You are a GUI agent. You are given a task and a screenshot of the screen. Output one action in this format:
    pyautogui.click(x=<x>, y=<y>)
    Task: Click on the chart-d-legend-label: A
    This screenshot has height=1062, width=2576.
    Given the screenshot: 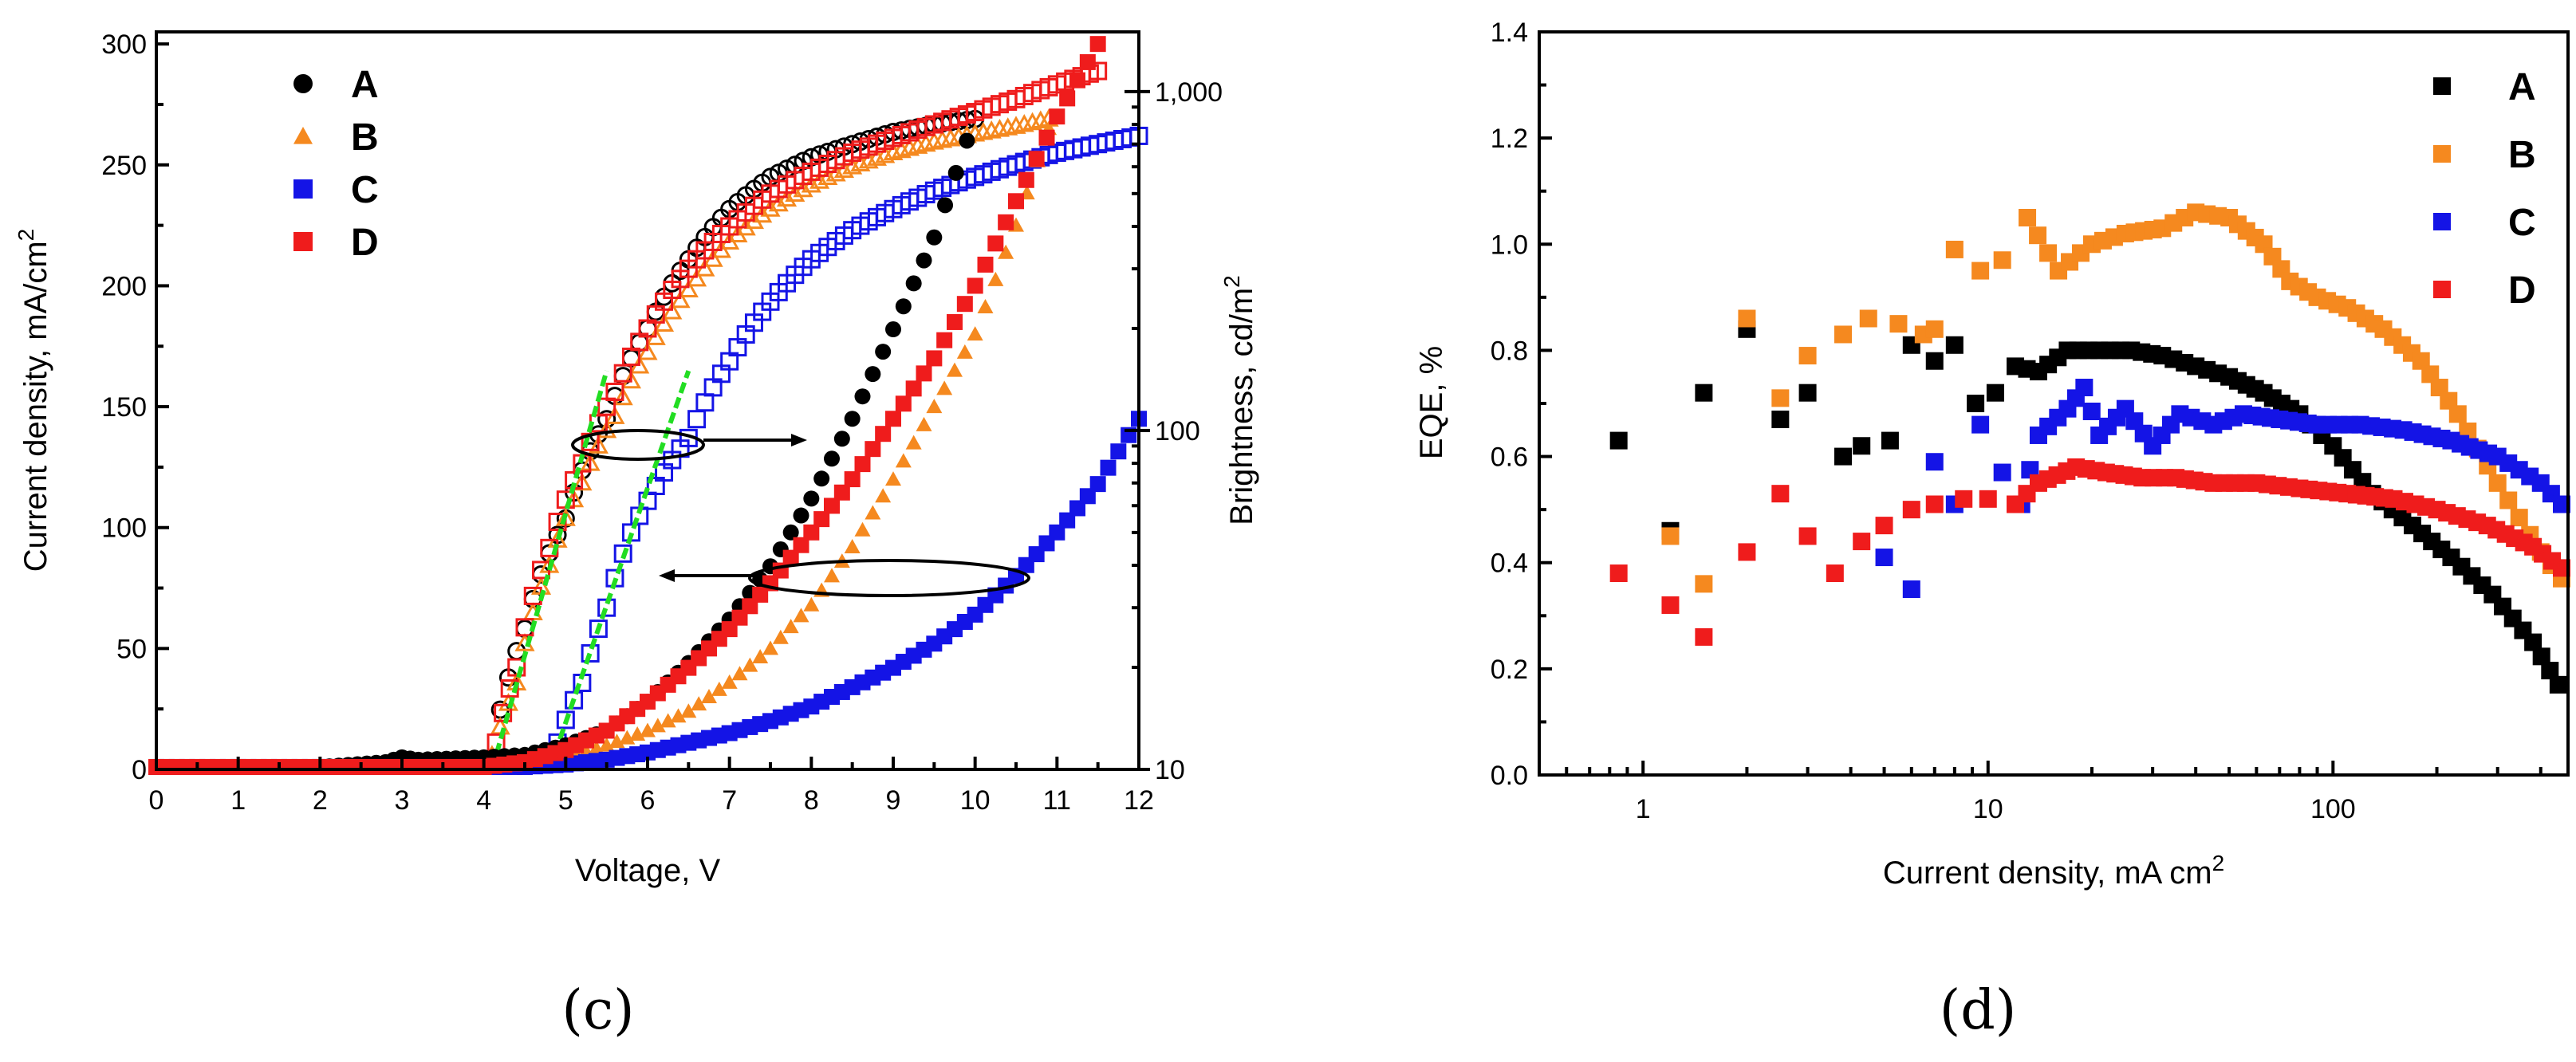 What is the action you would take?
    pyautogui.click(x=2522, y=87)
    